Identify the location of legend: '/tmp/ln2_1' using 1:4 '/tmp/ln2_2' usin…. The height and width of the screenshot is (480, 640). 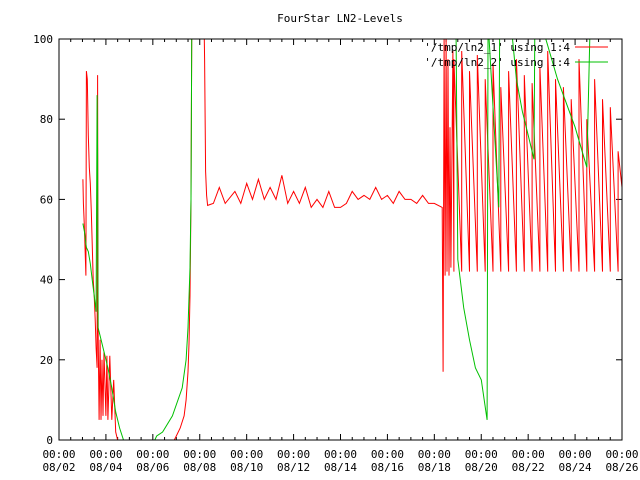
(516, 55).